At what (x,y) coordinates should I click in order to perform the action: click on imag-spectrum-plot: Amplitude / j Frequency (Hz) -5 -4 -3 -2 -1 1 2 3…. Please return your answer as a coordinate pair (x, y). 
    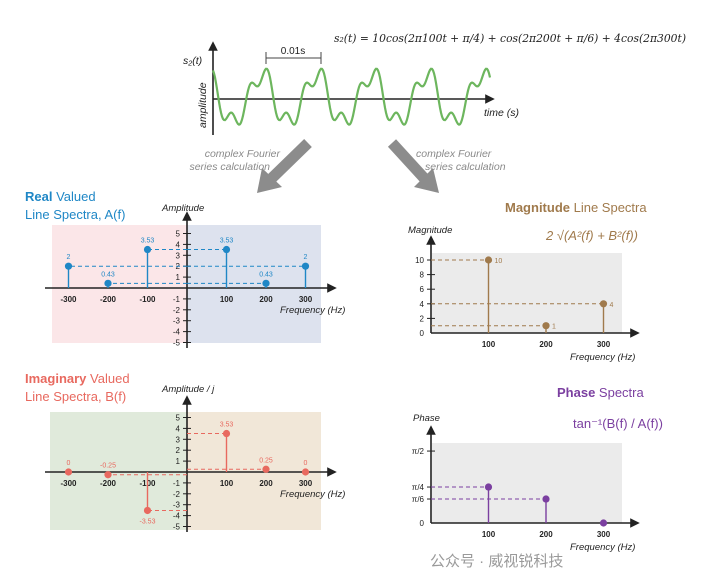
    Looking at the image, I should click on (195, 458).